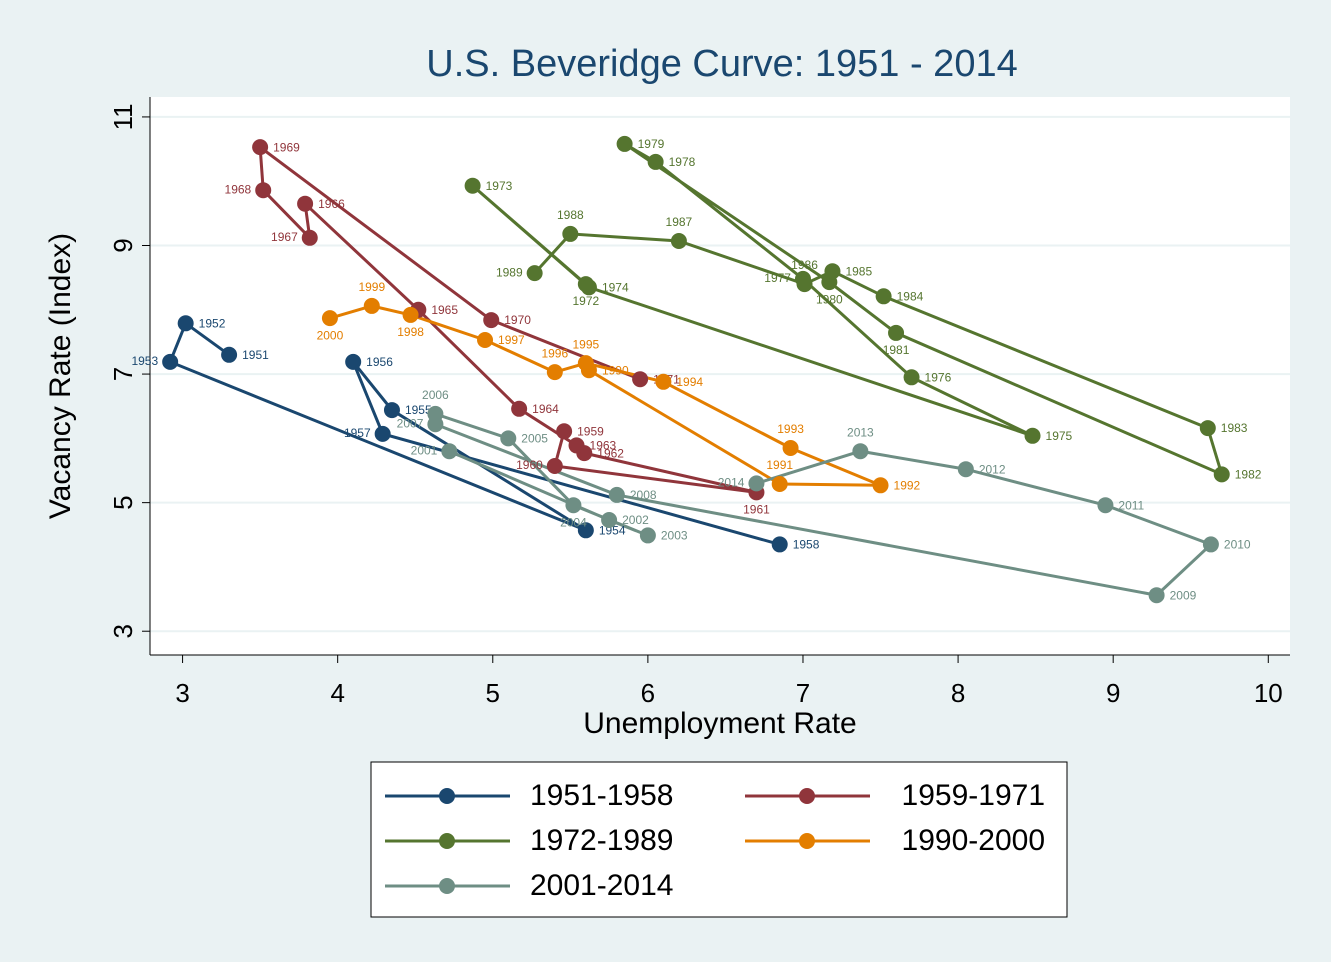 This screenshot has width=1331, height=962. What do you see at coordinates (907, 485) in the screenshot?
I see `point-label: 1992` at bounding box center [907, 485].